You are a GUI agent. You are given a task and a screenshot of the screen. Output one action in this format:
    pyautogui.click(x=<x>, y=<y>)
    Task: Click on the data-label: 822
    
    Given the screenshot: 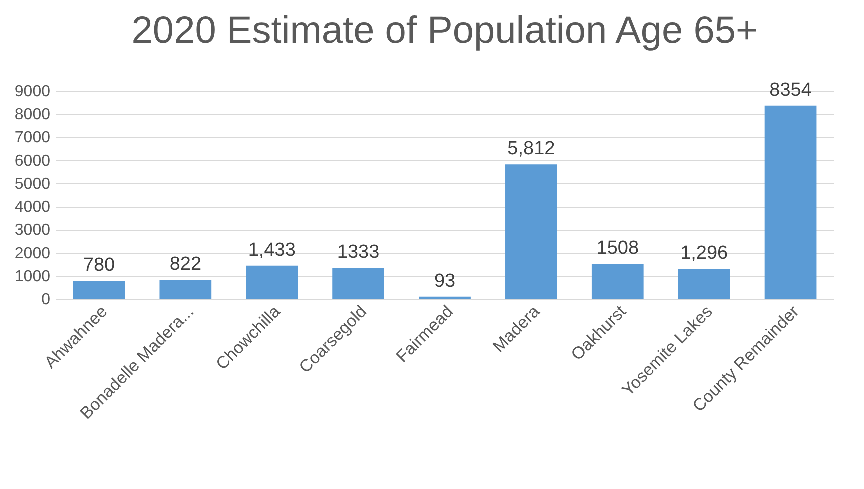 What is the action you would take?
    pyautogui.click(x=186, y=265)
    